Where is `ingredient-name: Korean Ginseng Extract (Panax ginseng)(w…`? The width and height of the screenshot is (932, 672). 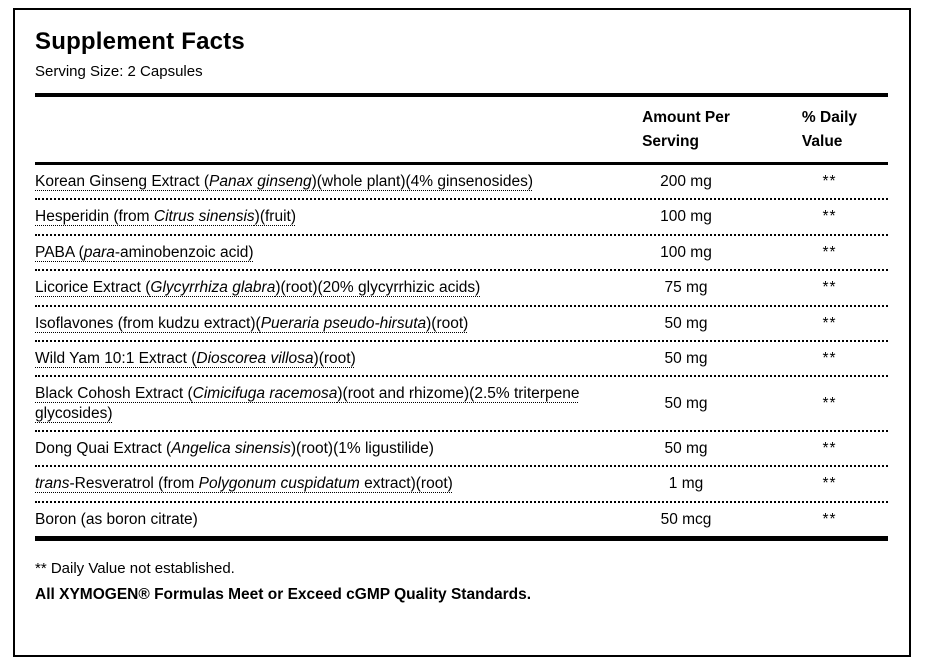 ingredient-name: Korean Ginseng Extract (Panax ginseng)(w… is located at coordinates (284, 182).